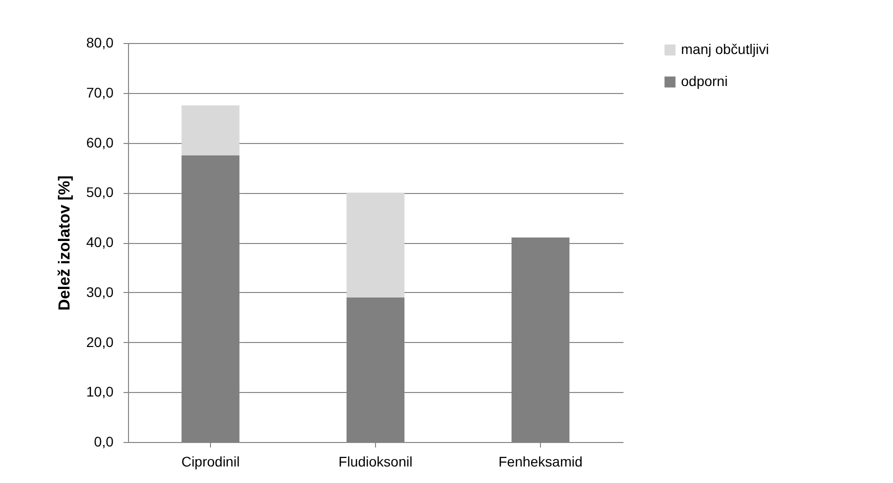  What do you see at coordinates (540, 462) in the screenshot?
I see `x-tick-label: Fenheksamid` at bounding box center [540, 462].